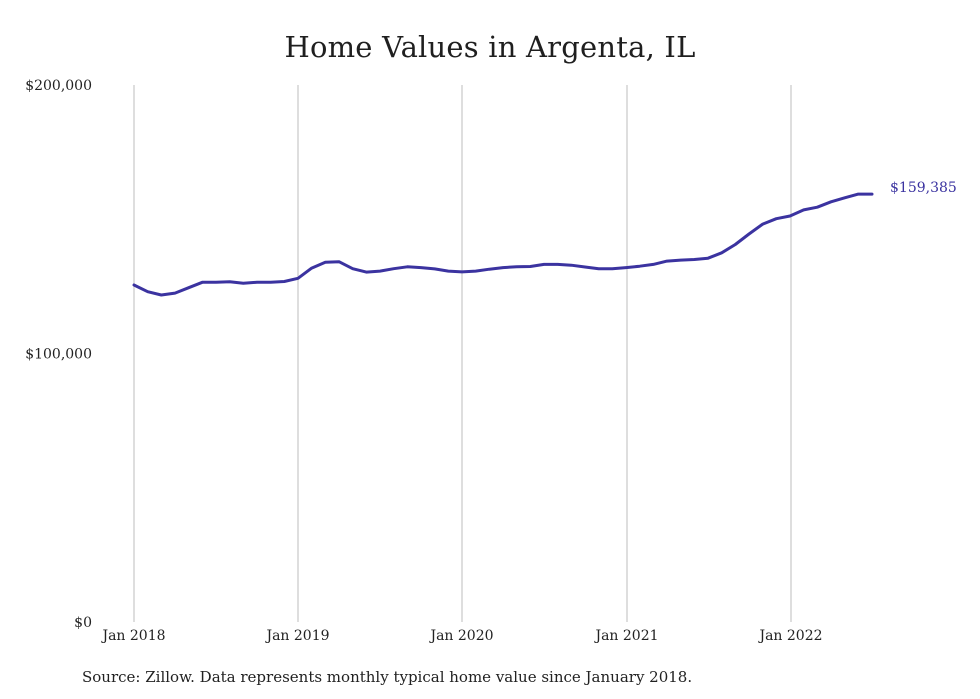 The image size is (980, 699). What do you see at coordinates (789, 636) in the screenshot?
I see `x-tick-label: Jan 2022` at bounding box center [789, 636].